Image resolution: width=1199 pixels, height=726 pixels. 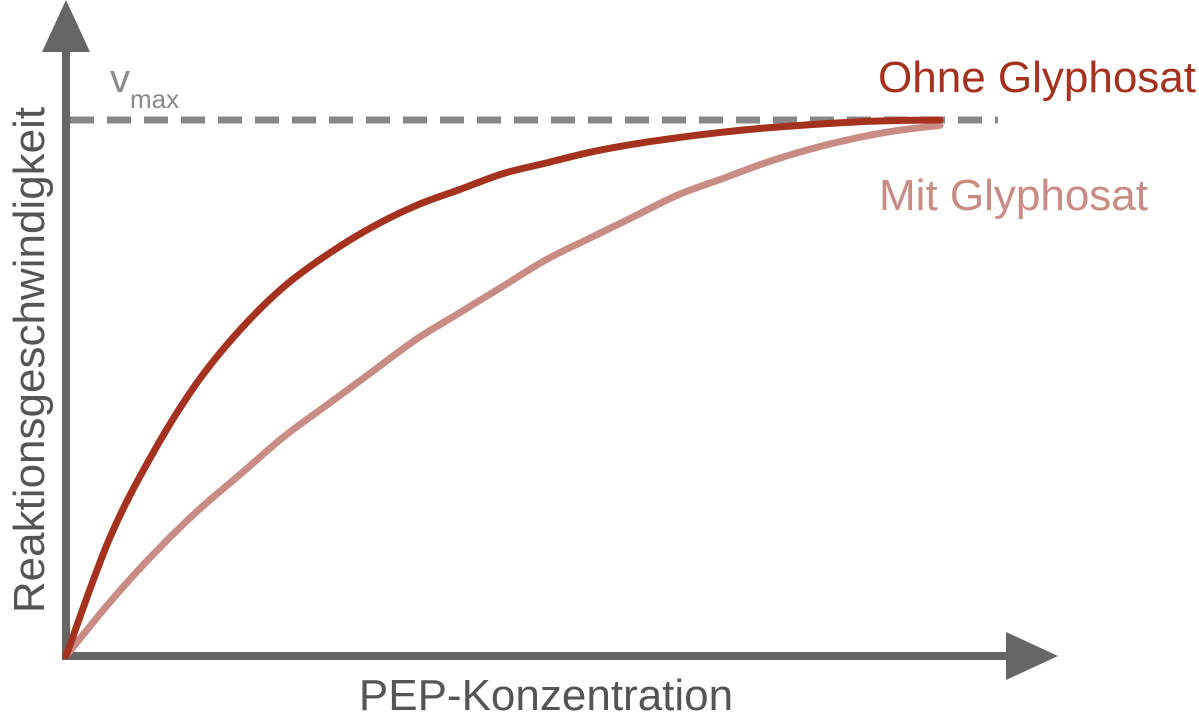 What do you see at coordinates (29, 360) in the screenshot?
I see `y-axis-title: Reaktionsgeschwindigkeit` at bounding box center [29, 360].